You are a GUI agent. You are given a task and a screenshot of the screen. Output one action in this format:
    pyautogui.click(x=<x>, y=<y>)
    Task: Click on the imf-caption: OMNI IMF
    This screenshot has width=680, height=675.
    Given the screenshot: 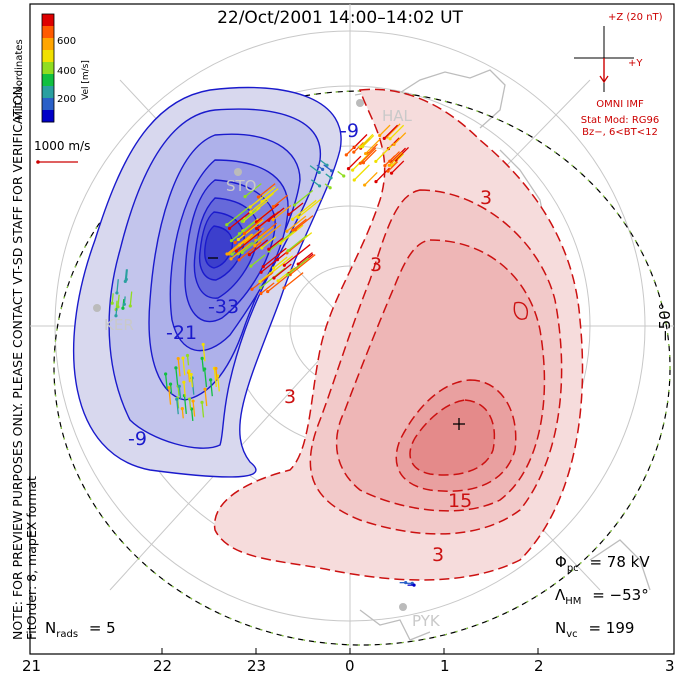 What is the action you would take?
    pyautogui.click(x=620, y=104)
    